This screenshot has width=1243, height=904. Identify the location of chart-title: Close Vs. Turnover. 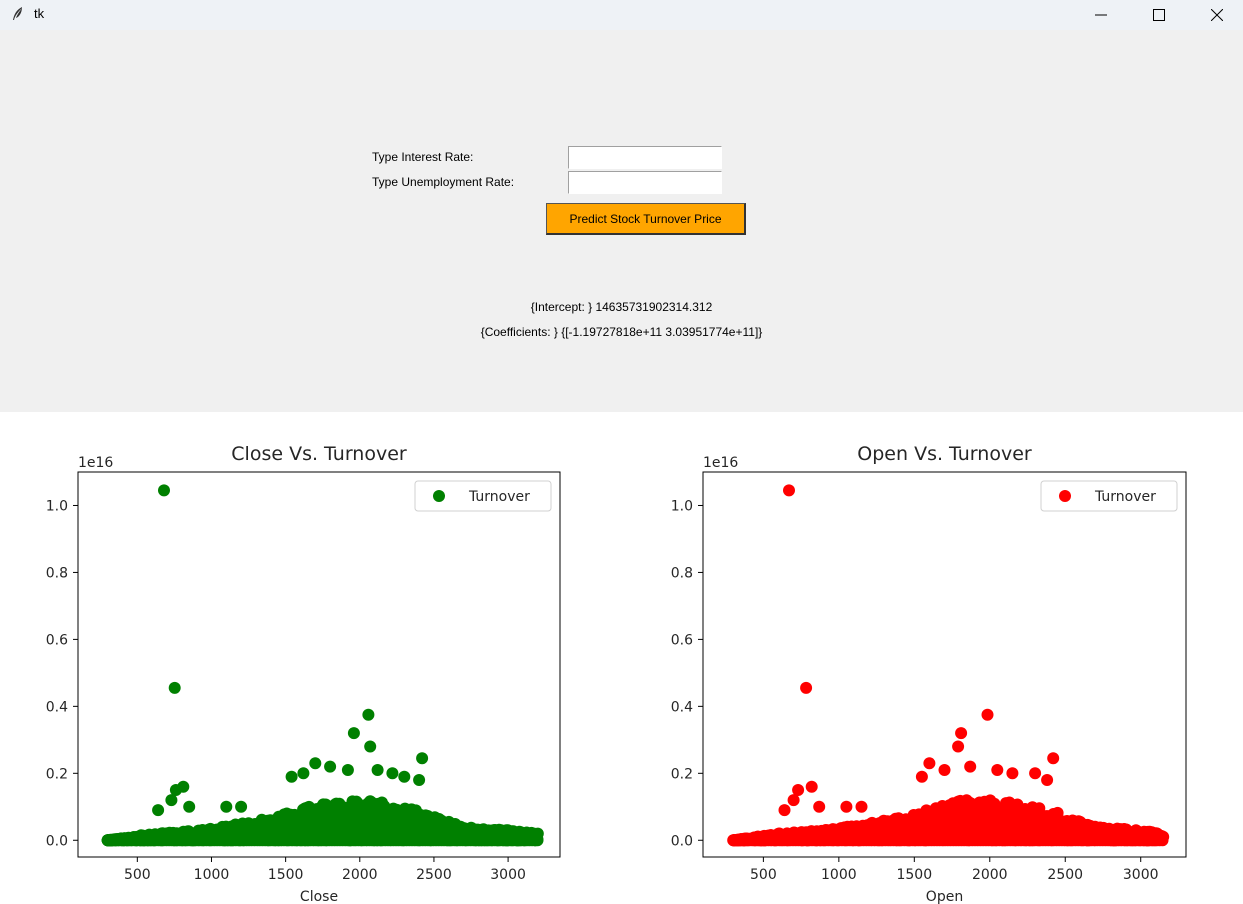
(319, 454).